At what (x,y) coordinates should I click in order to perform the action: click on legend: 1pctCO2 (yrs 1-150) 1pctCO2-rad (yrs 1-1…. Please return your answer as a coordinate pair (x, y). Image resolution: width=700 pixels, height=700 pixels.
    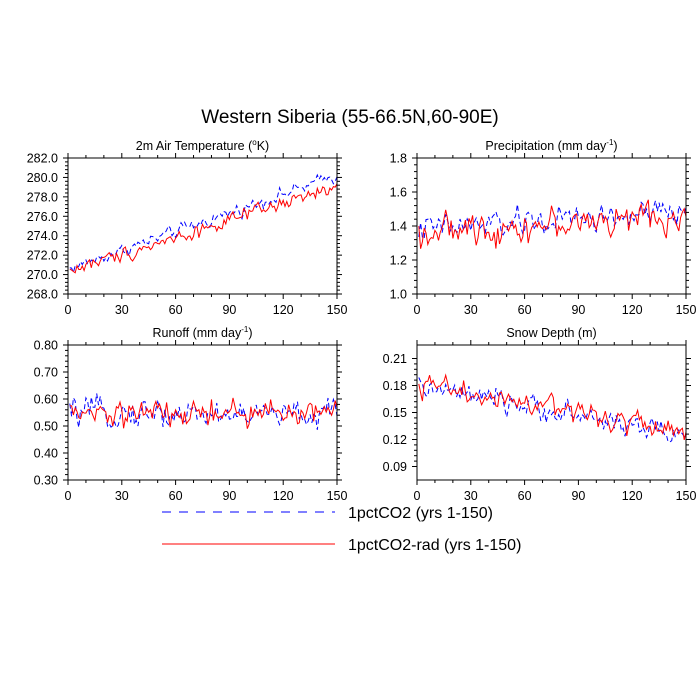
    Looking at the image, I should click on (341, 529).